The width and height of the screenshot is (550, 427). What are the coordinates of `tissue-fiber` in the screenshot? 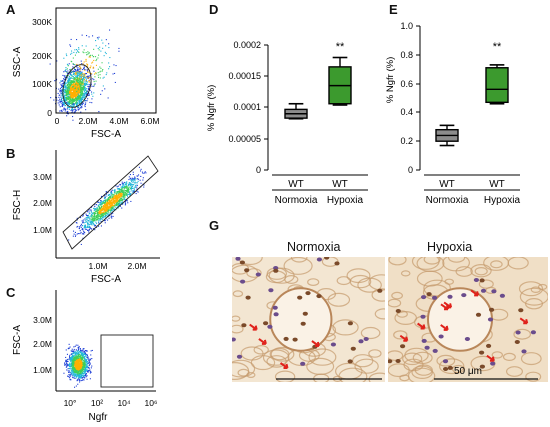 It's located at (395, 303).